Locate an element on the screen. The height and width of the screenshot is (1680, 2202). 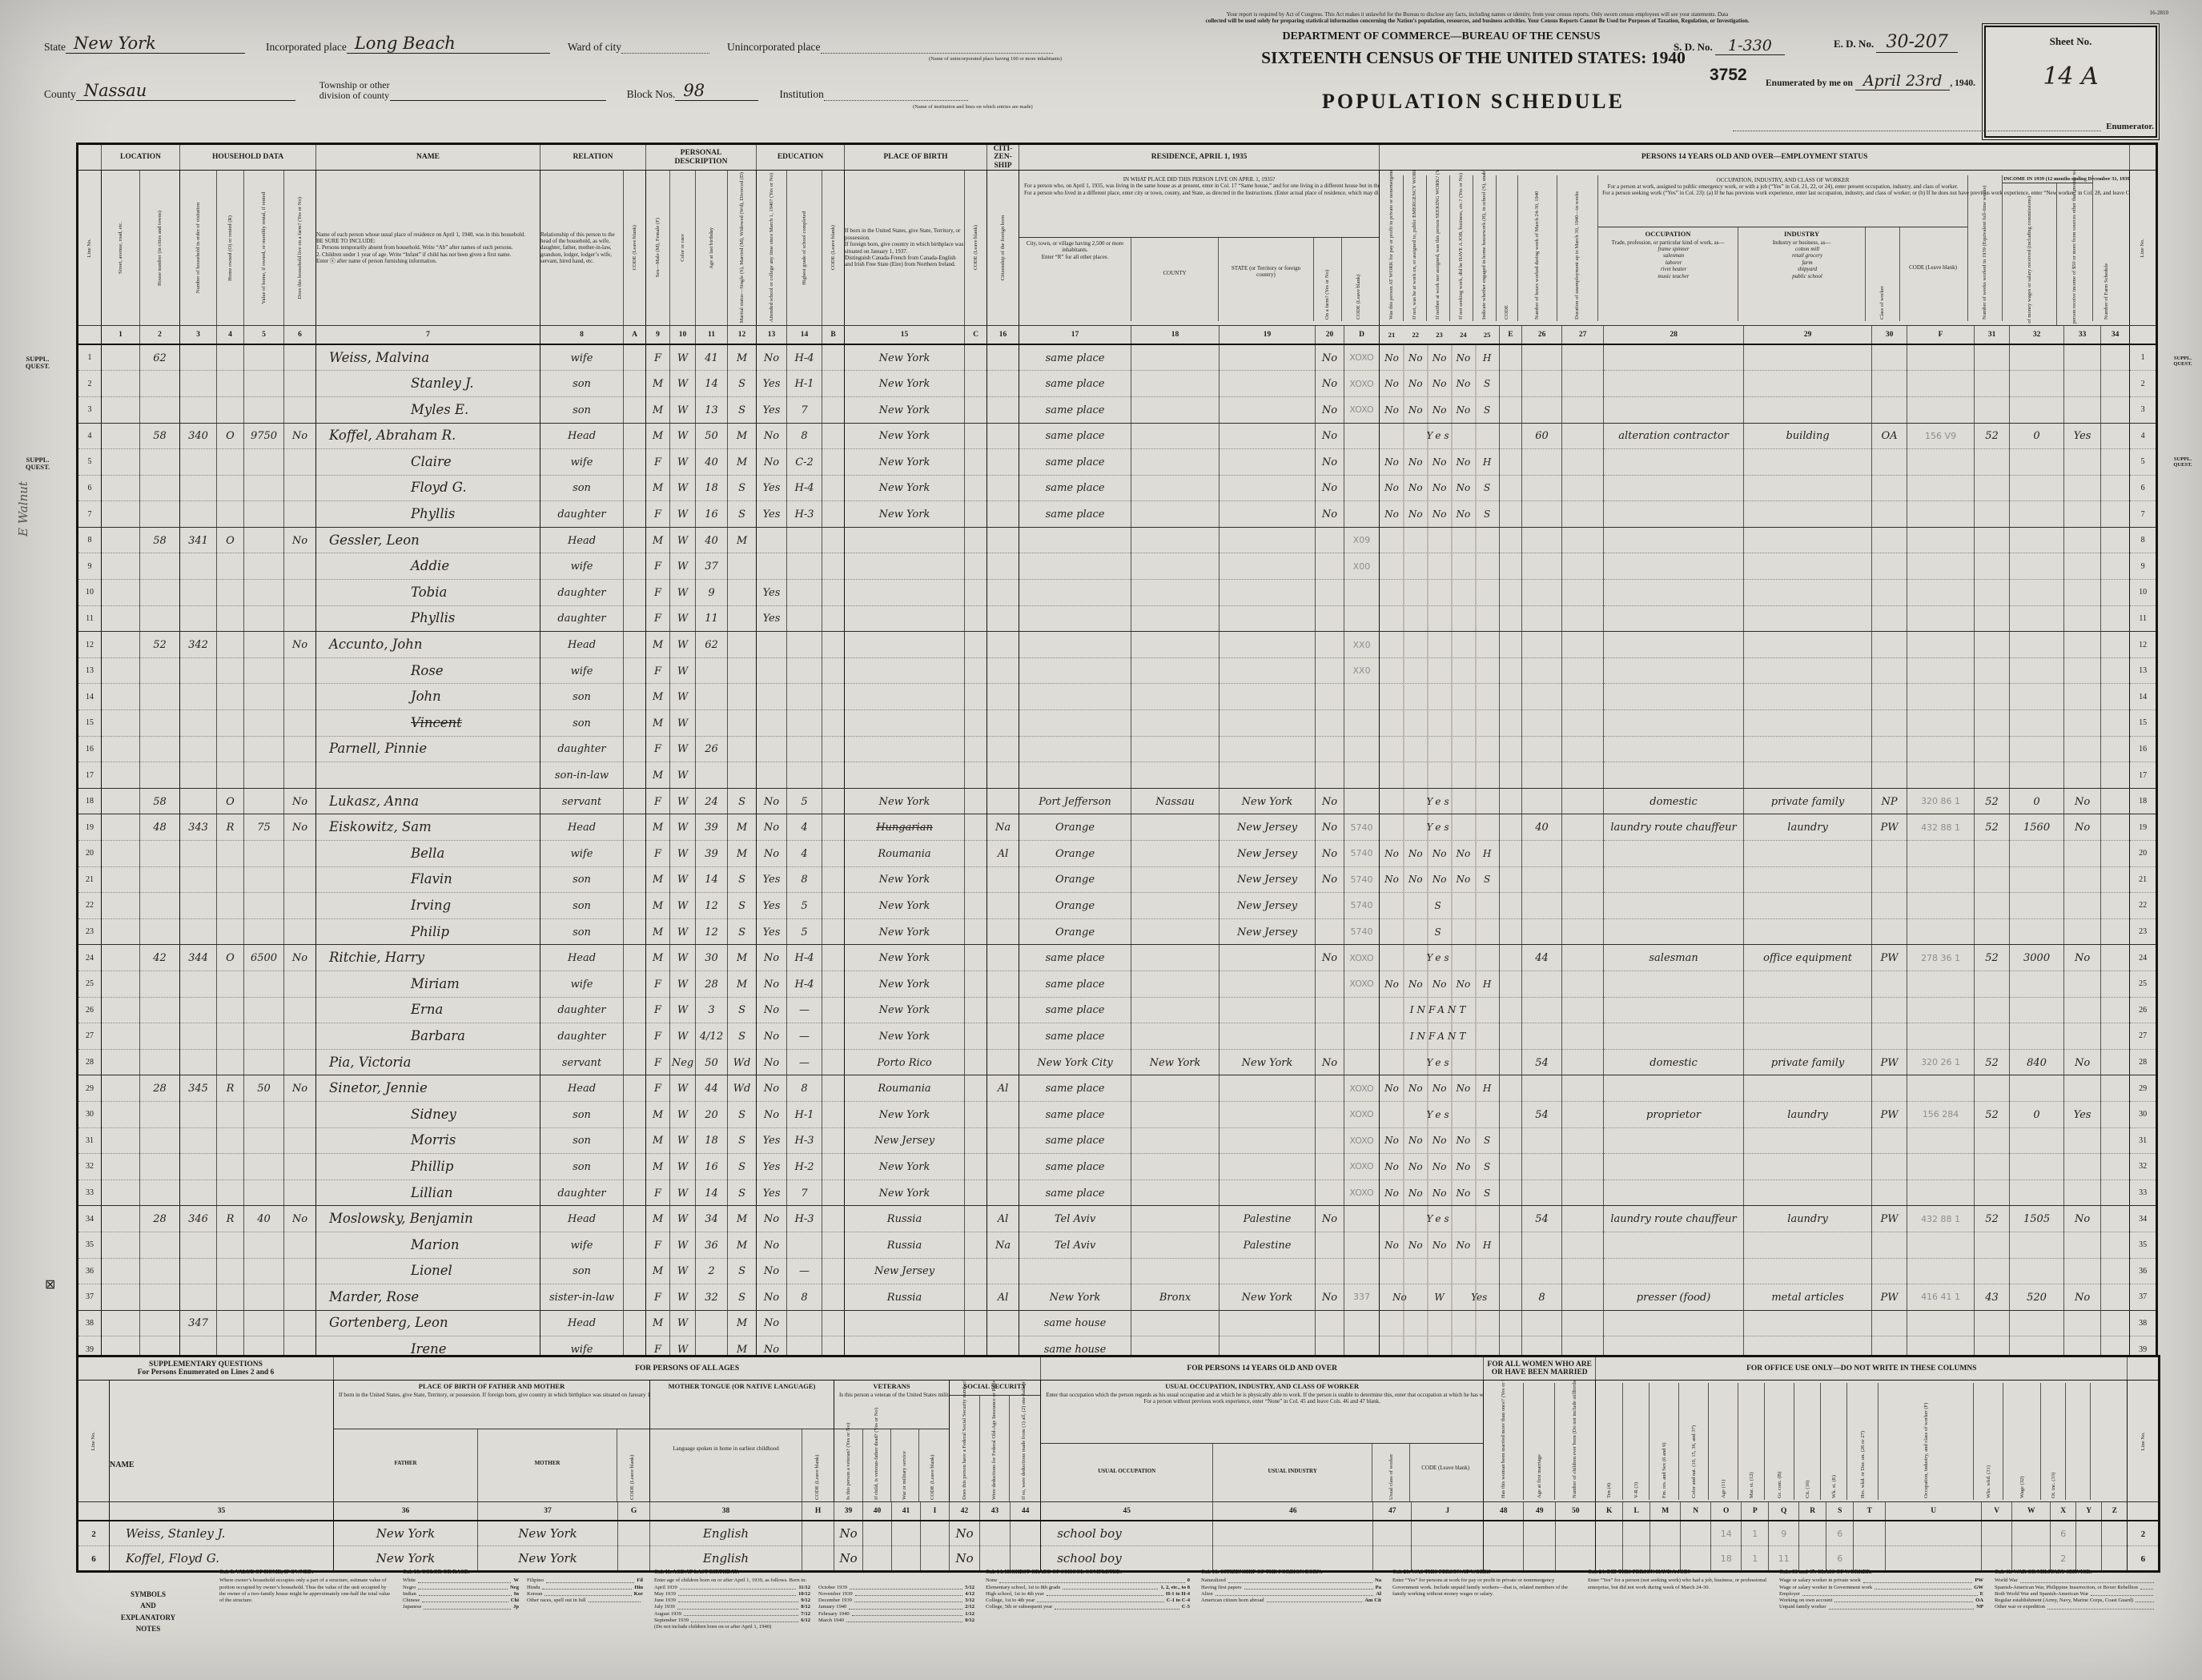
supp-cell-m48 is located at coordinates (1503, 1533).